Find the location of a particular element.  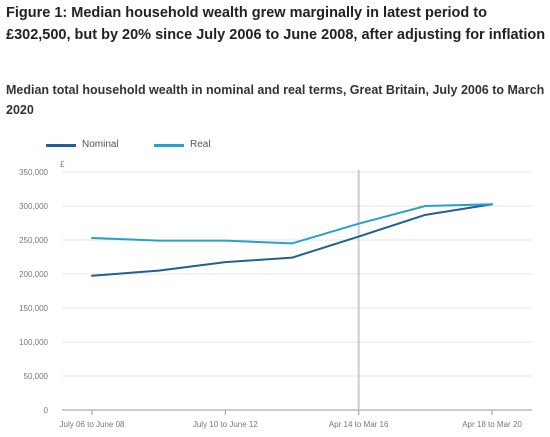

legend-label-real: Real is located at coordinates (200, 144).